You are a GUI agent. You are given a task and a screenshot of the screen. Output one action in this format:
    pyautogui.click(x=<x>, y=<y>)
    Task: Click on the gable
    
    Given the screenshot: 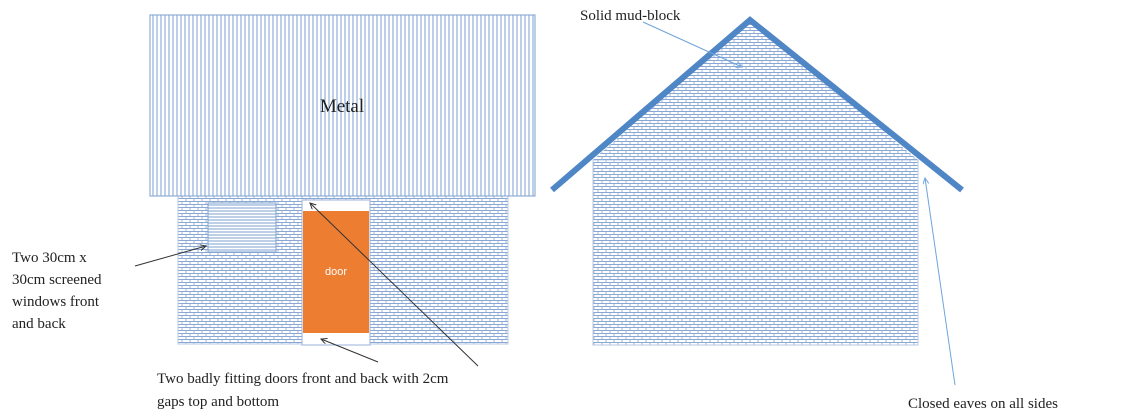 What is the action you would take?
    pyautogui.click(x=755, y=90)
    